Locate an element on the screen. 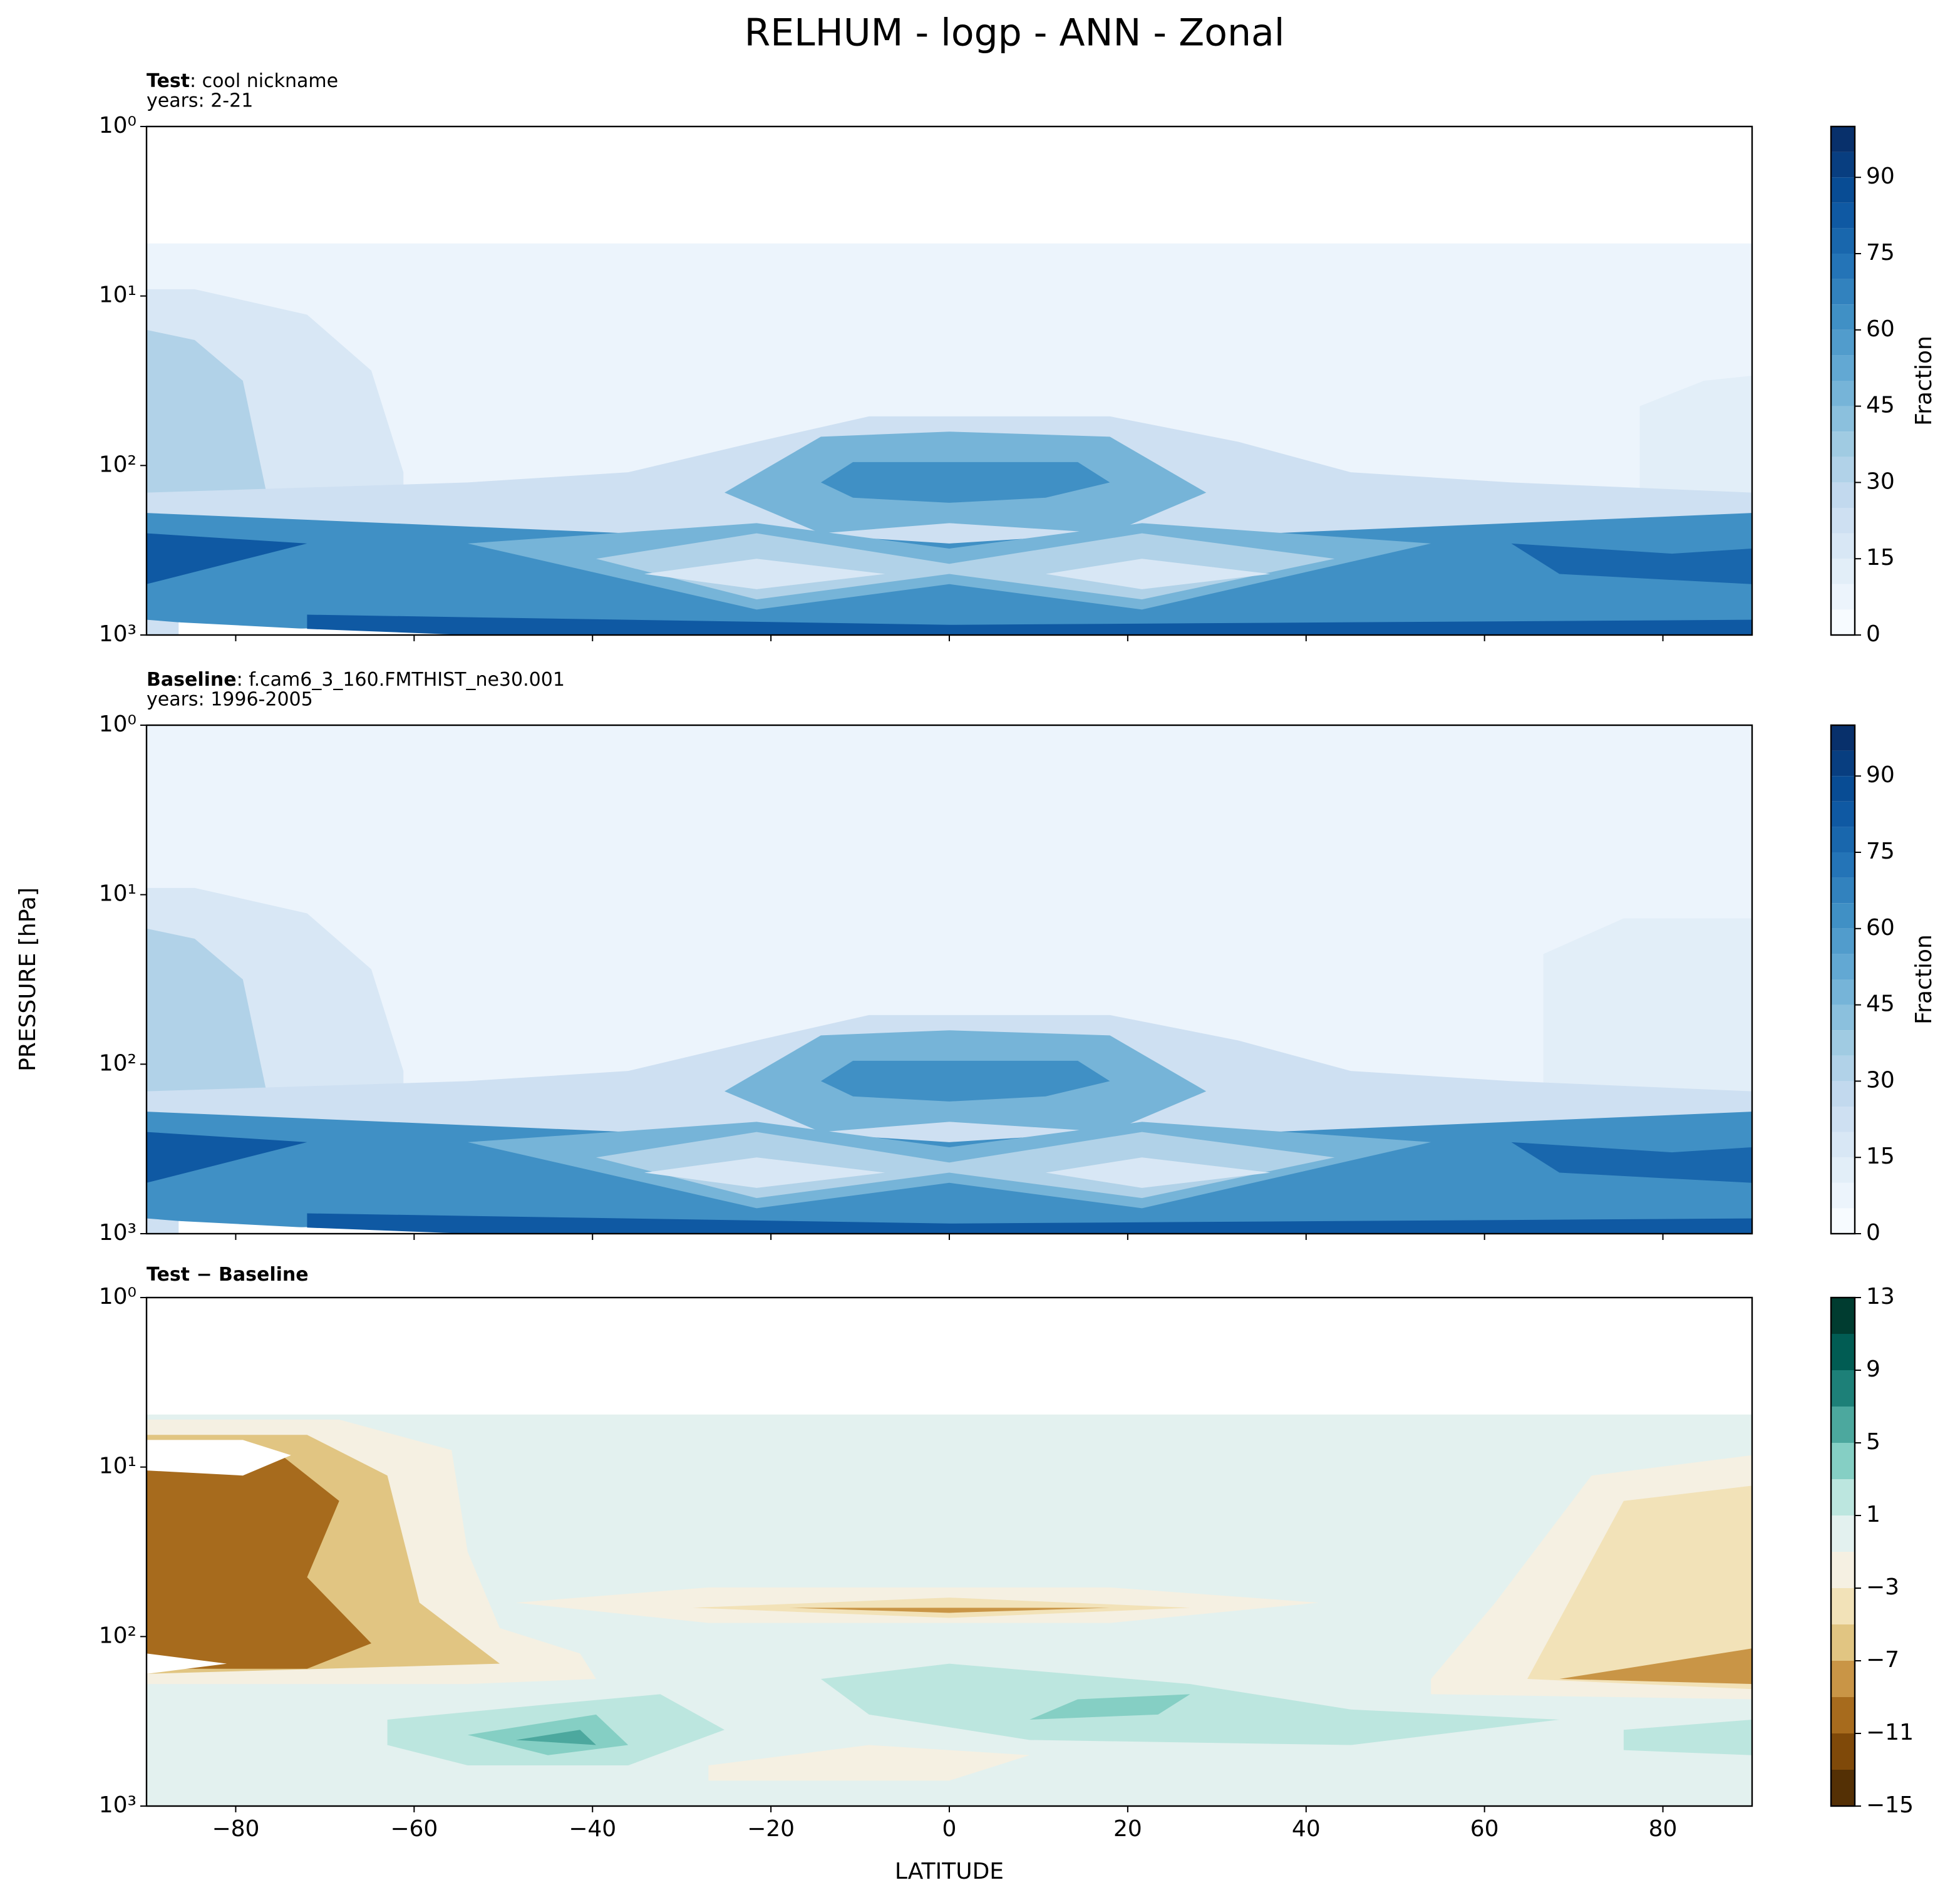  colorbar-label: Fraction is located at coordinates (1924, 381).